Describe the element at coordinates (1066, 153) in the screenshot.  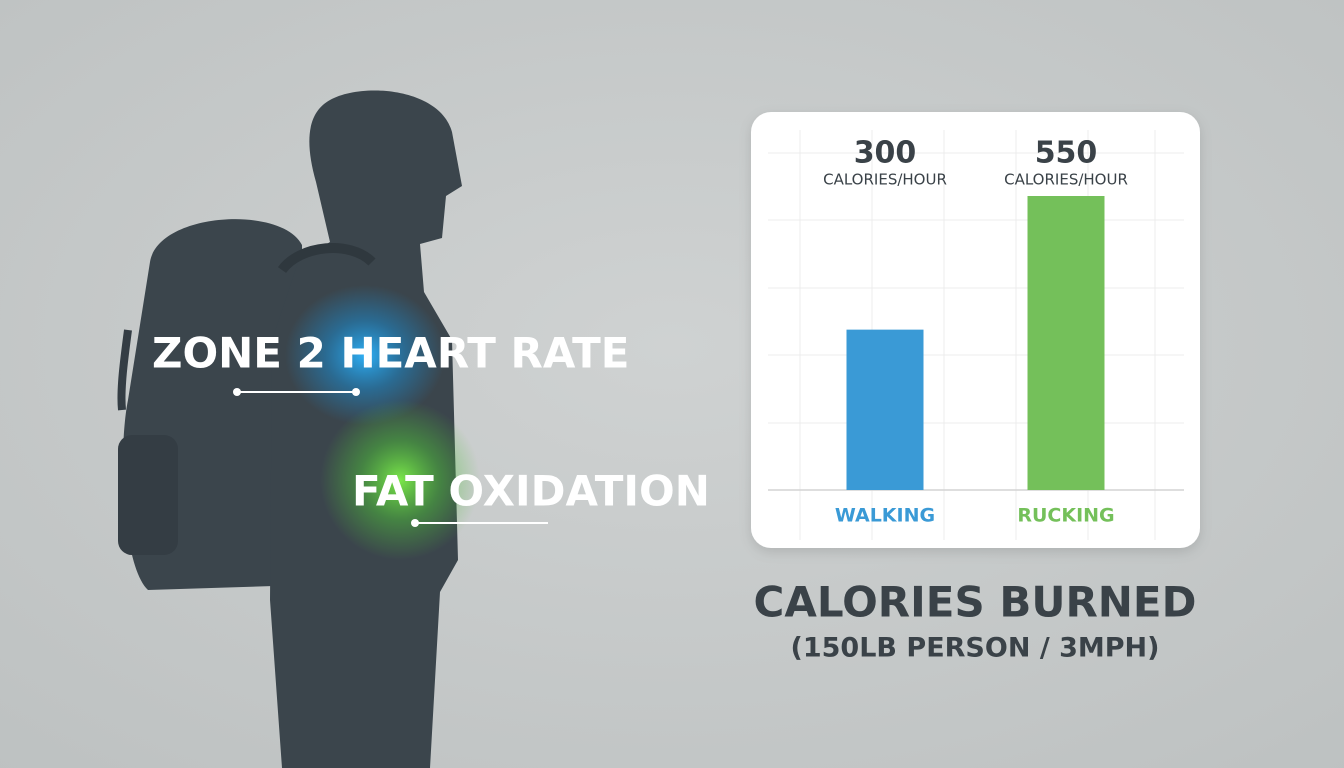
I see `value-label: 550` at that location.